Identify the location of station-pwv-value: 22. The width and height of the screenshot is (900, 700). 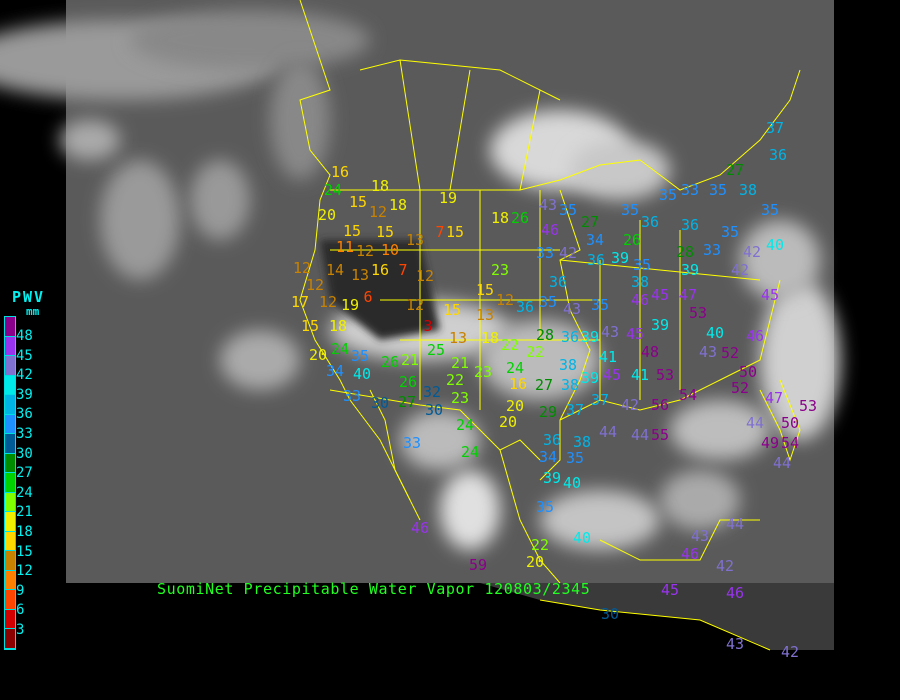
(540, 545).